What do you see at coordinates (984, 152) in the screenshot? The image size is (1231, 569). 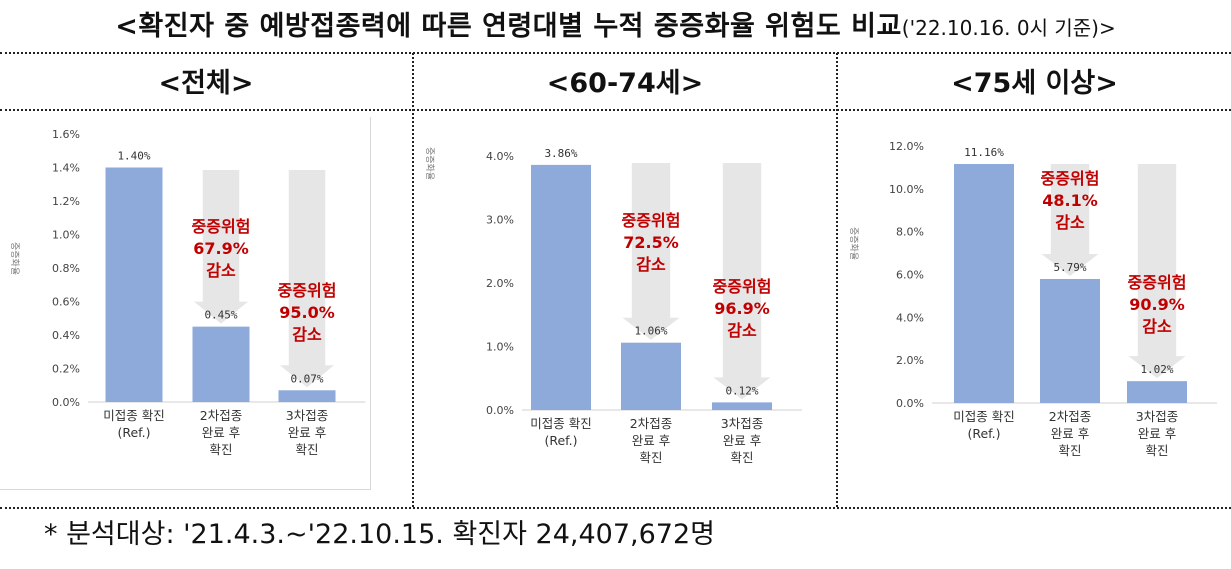 I see `bar-value-label: 11.16%` at bounding box center [984, 152].